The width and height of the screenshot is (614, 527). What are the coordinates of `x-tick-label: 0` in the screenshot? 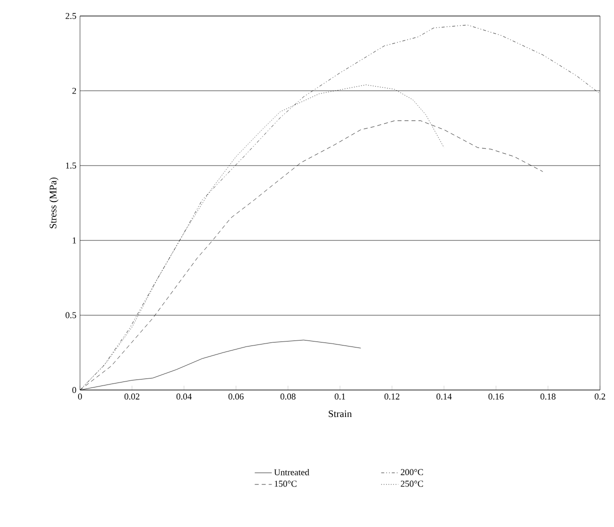 It's located at (80, 397).